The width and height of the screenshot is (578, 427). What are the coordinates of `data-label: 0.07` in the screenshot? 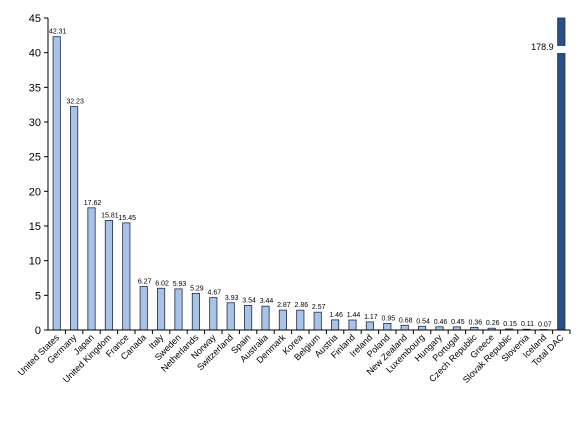 It's located at (545, 325).